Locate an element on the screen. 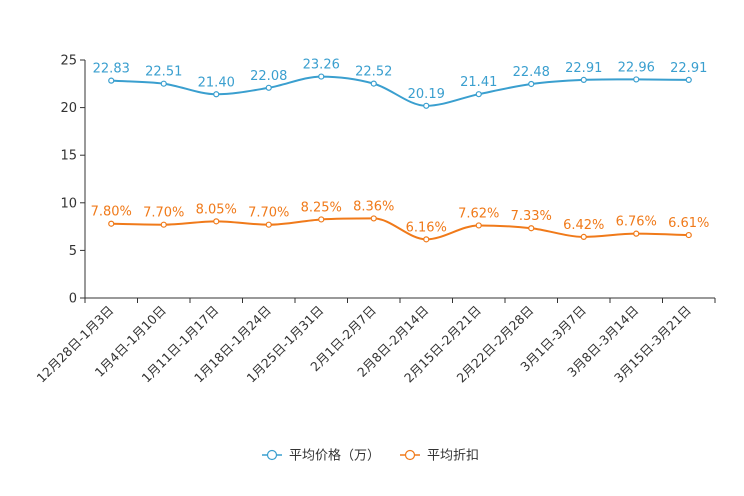 Image resolution: width=744 pixels, height=496 pixels. y-tick-label: 25 is located at coordinates (68, 61).